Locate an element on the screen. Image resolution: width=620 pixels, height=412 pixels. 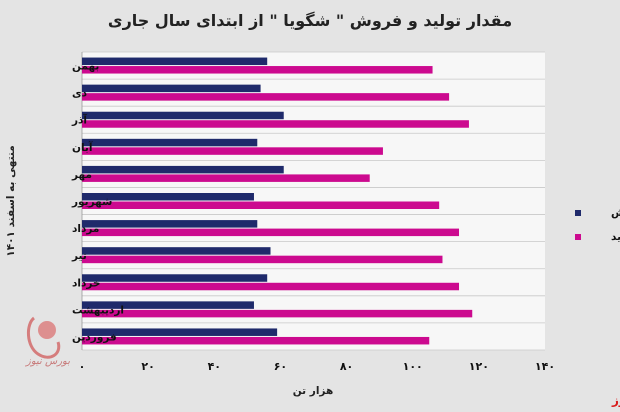
category-label: آذر is located at coordinates (79, 120).